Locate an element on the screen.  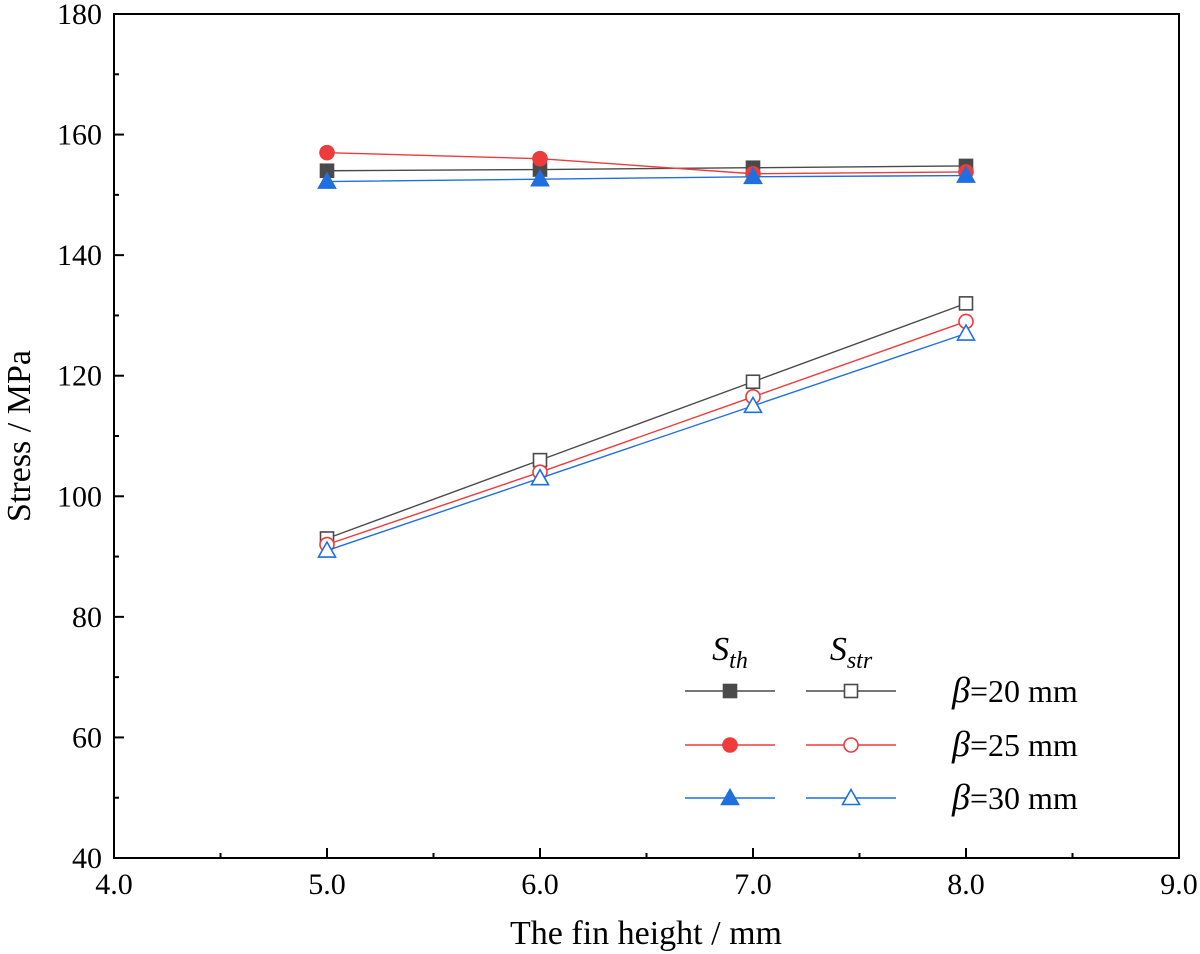
legend-label: β=20 mm is located at coordinates (1014, 690).